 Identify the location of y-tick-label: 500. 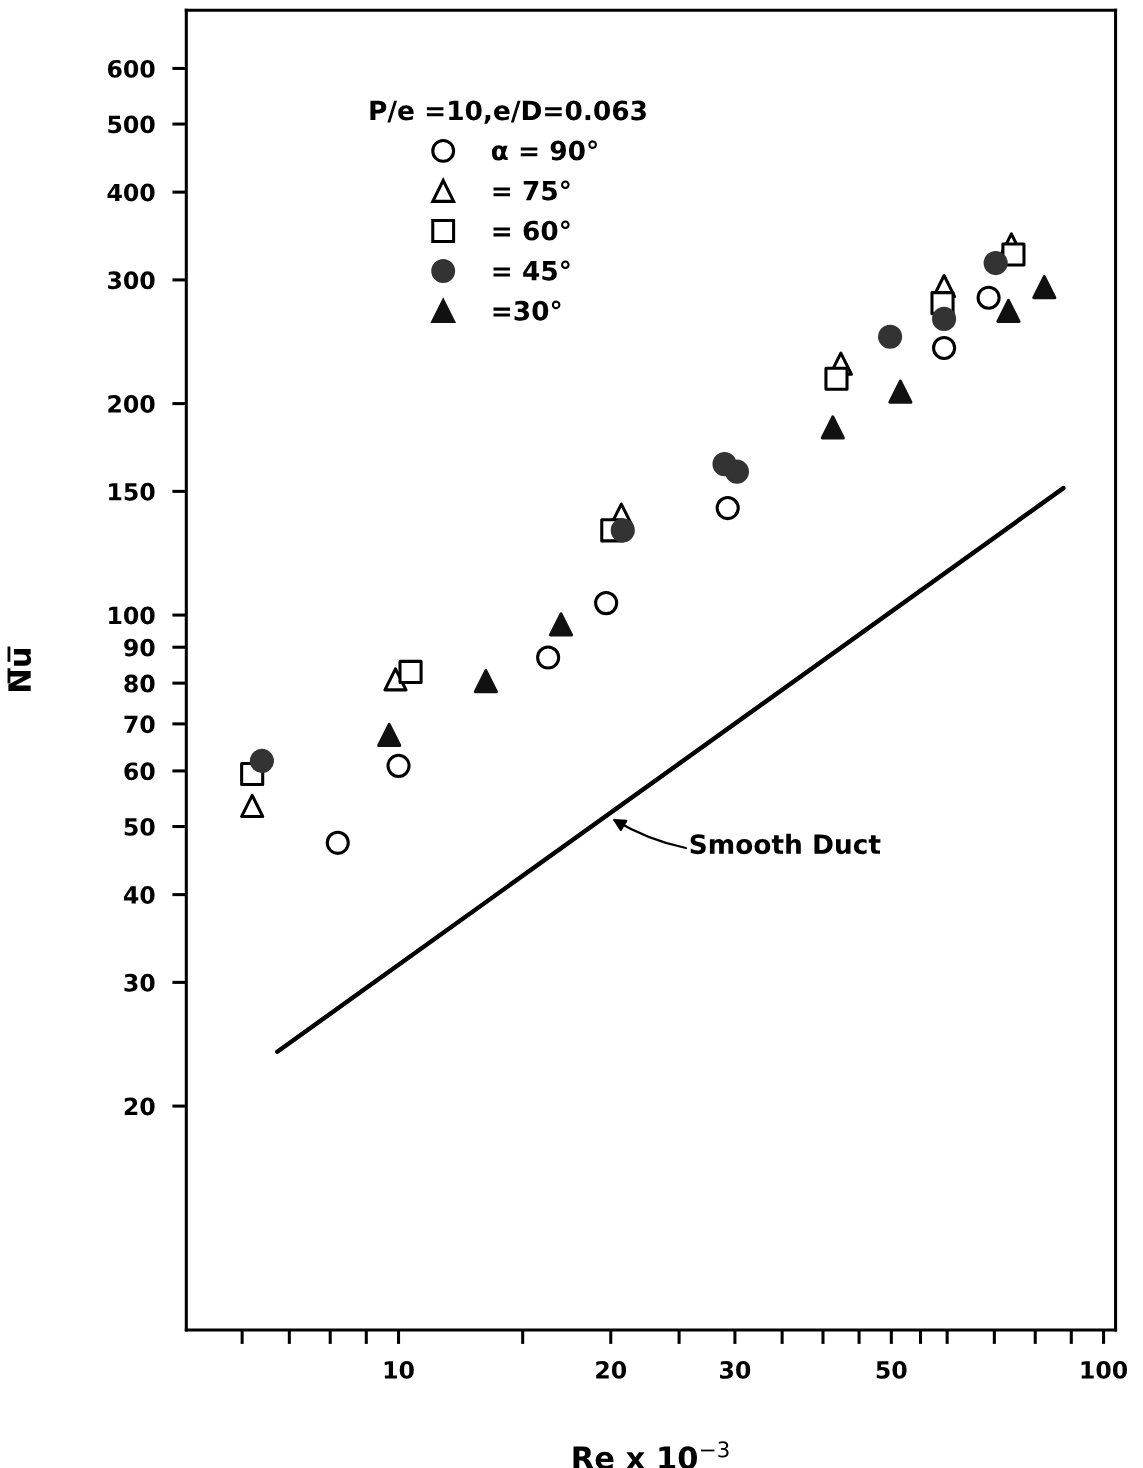
(131, 124).